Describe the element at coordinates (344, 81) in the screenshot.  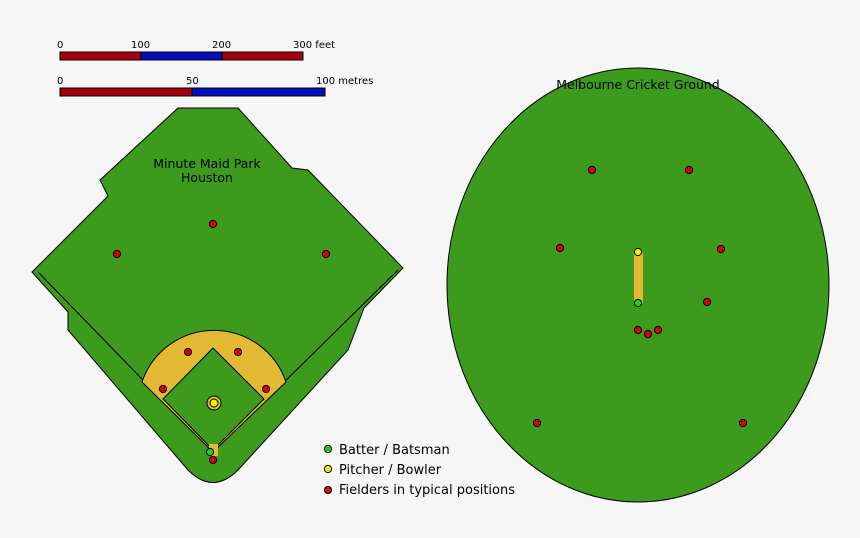
I see `metres-tick-100: 100 metres` at that location.